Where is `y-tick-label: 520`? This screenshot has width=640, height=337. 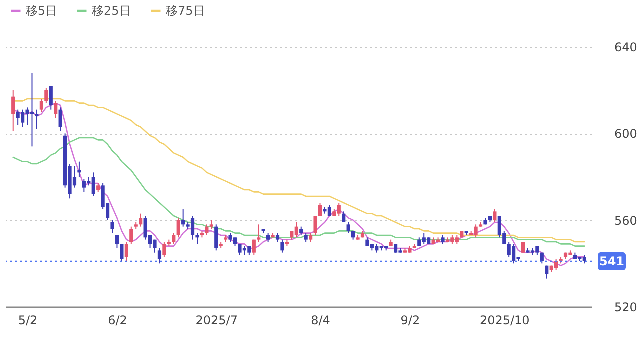 y-tick-label: 520 is located at coordinates (626, 307).